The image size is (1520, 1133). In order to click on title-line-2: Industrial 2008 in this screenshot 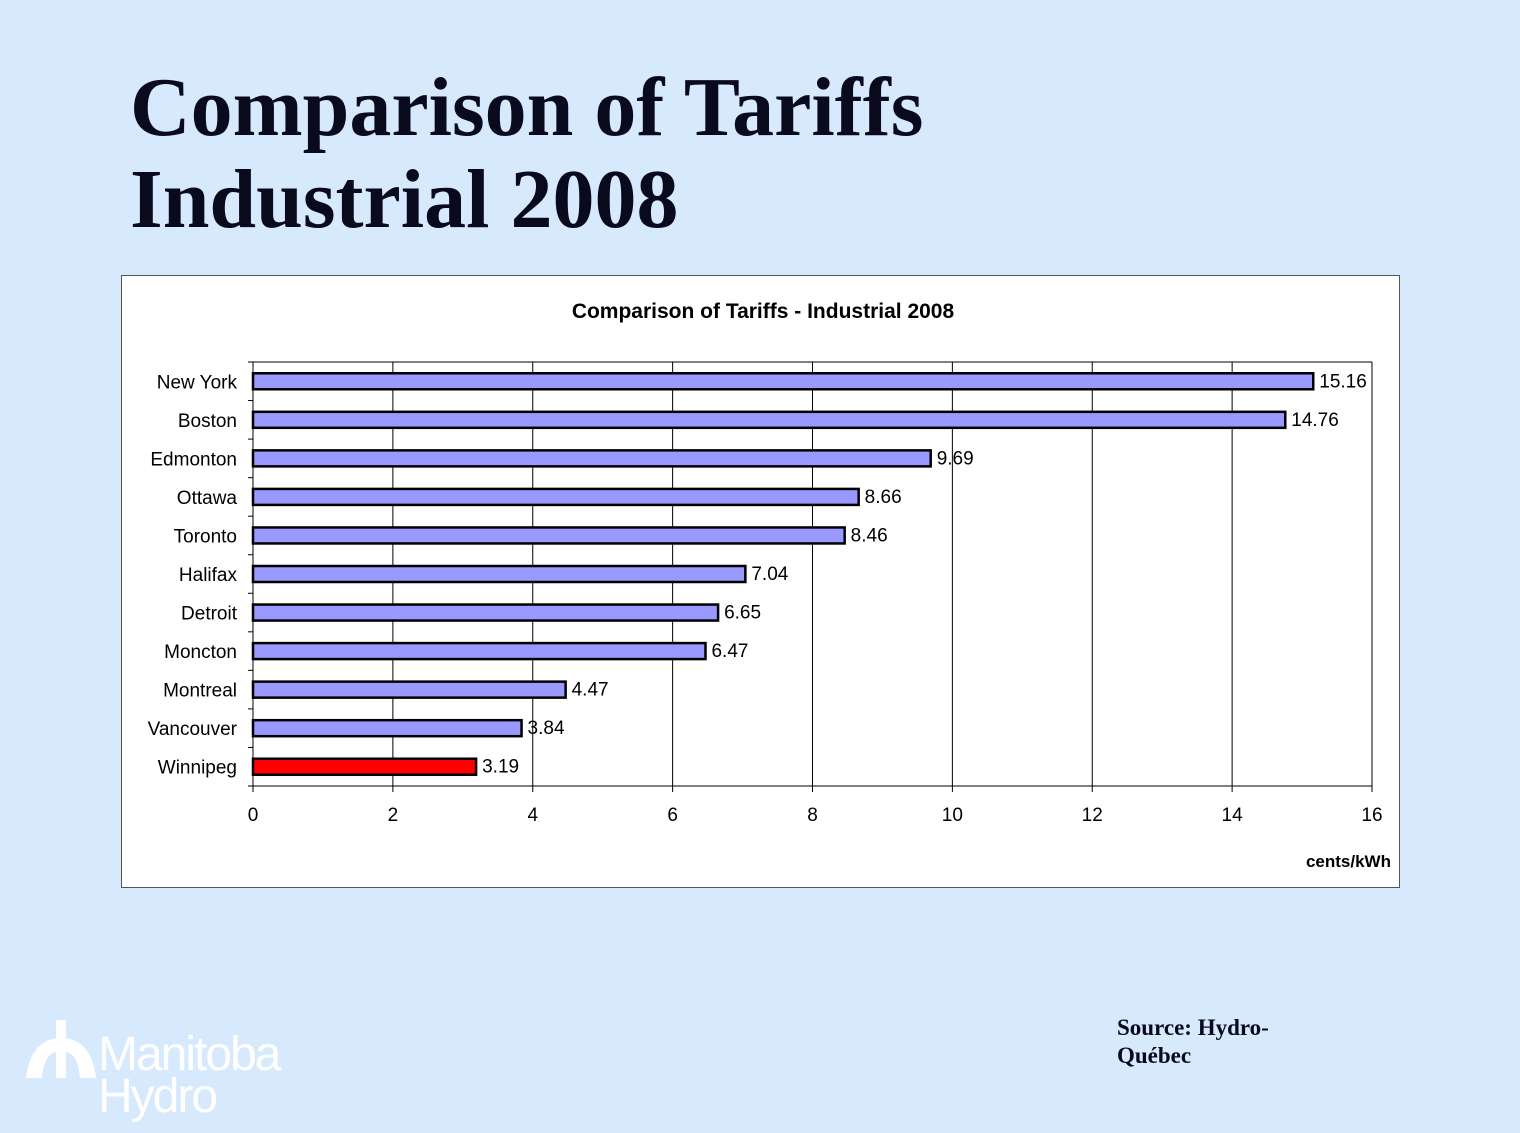, I will do `click(404, 199)`.